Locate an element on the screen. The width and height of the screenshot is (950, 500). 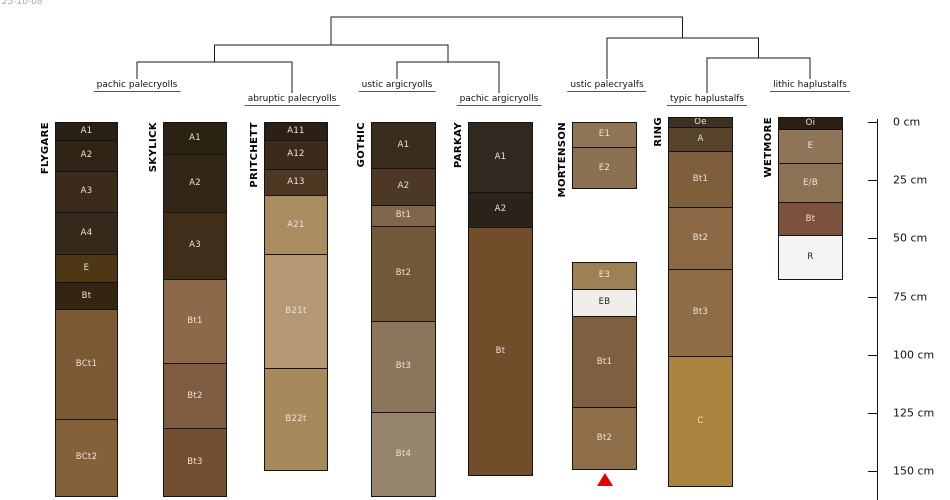
horizon-mortenson-e1: E1 is located at coordinates (604, 135).